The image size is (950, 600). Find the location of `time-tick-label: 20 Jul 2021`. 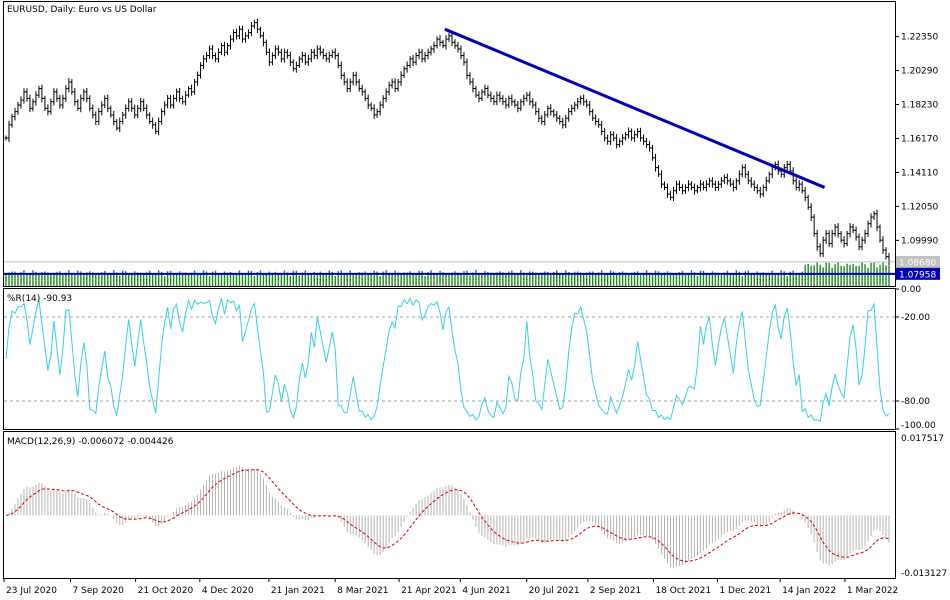

time-tick-label: 20 Jul 2021 is located at coordinates (554, 591).